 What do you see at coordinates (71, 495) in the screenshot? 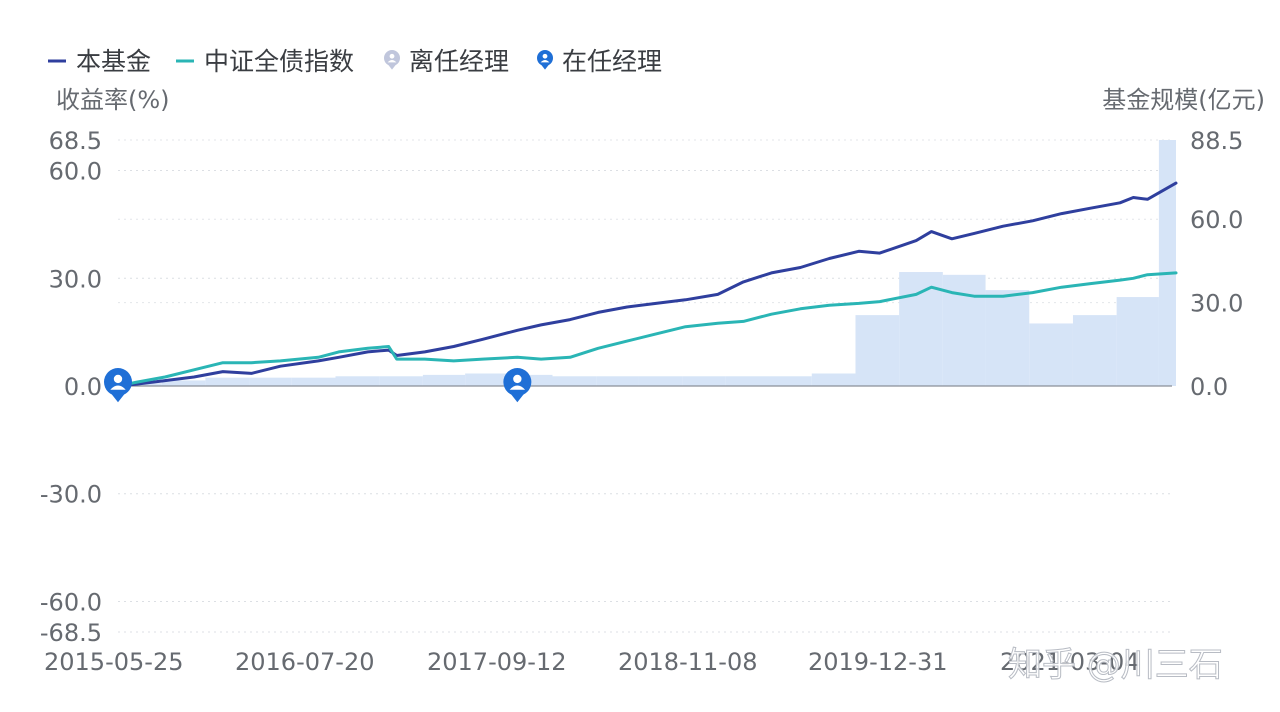
I see `y-left-tick-label: -30.0` at bounding box center [71, 495].